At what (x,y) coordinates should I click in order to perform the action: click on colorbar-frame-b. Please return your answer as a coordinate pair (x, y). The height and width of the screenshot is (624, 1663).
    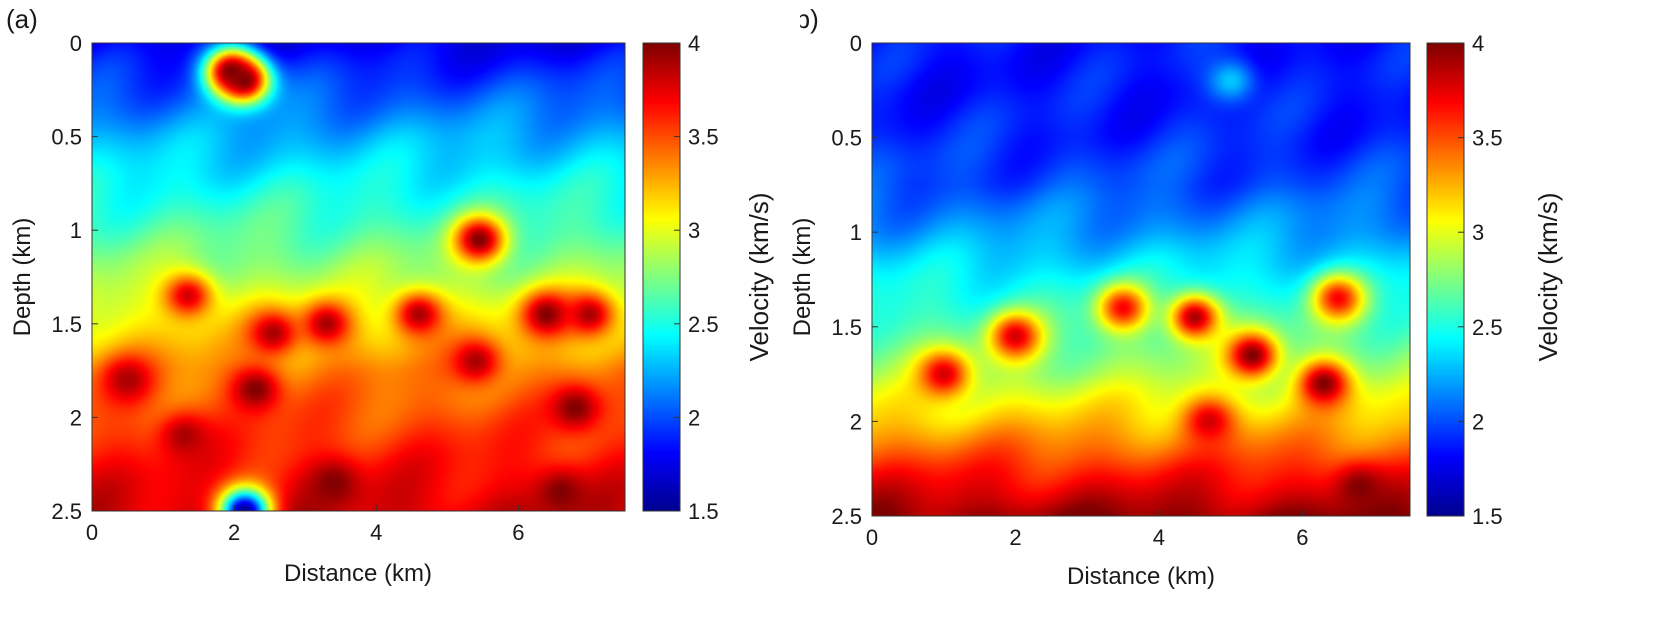
    Looking at the image, I should click on (1445, 279).